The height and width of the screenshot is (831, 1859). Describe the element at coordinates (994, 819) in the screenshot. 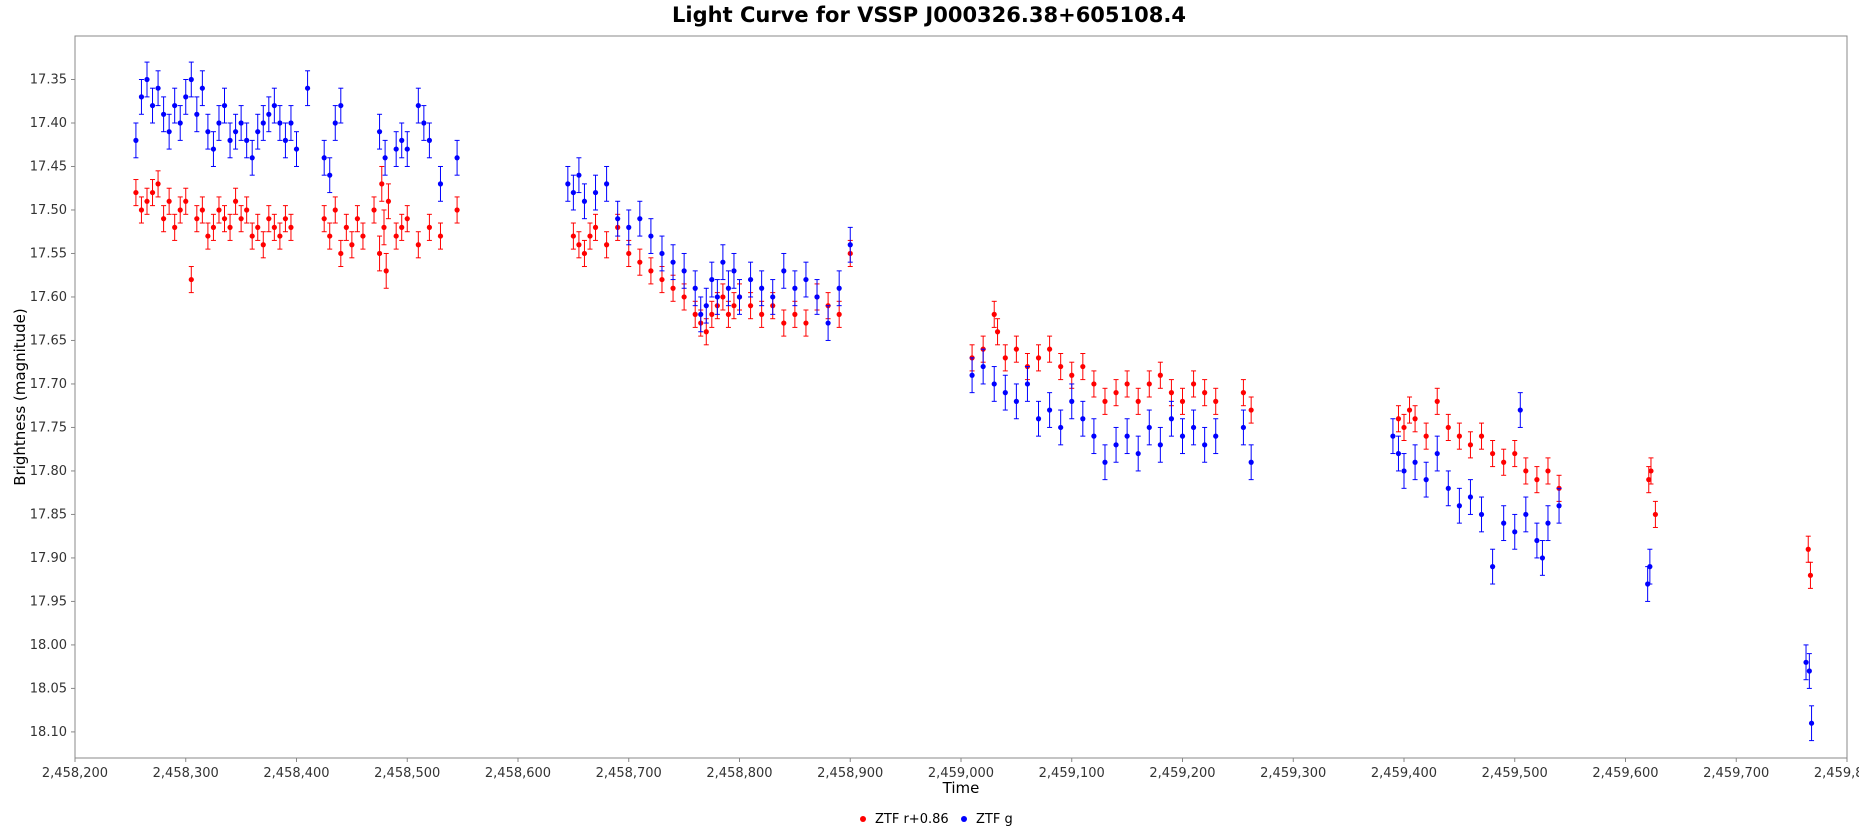

I see `legend-label-g: ZTF g` at that location.